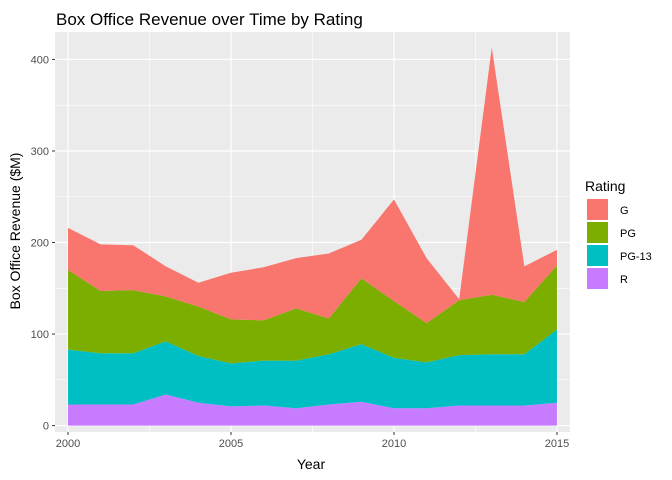 This screenshot has height=480, width=672. Describe the element at coordinates (628, 234) in the screenshot. I see `legend-label-pg: PG` at that location.